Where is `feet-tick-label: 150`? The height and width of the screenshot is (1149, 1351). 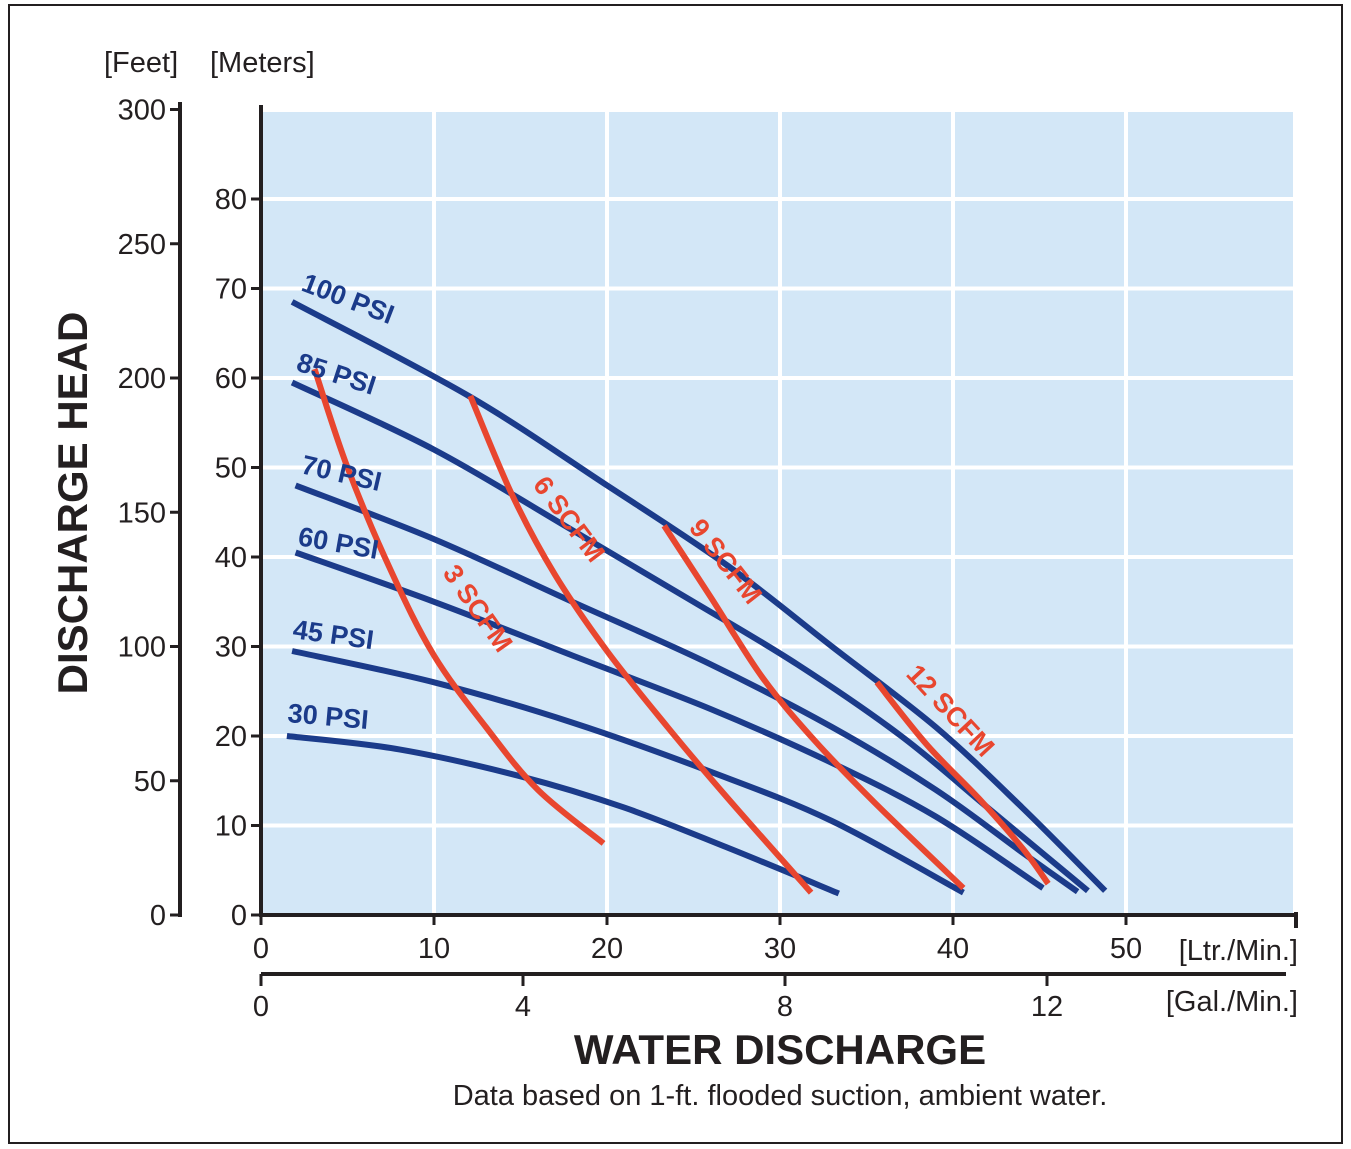 feet-tick-label: 150 is located at coordinates (142, 513).